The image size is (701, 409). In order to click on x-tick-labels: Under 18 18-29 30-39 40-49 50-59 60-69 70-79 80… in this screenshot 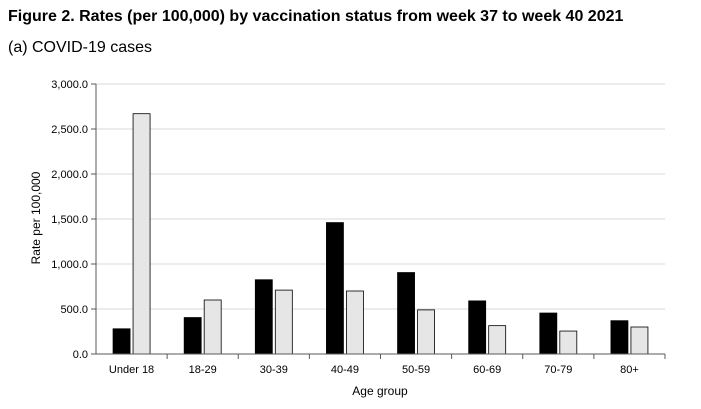, I will do `click(374, 370)`.